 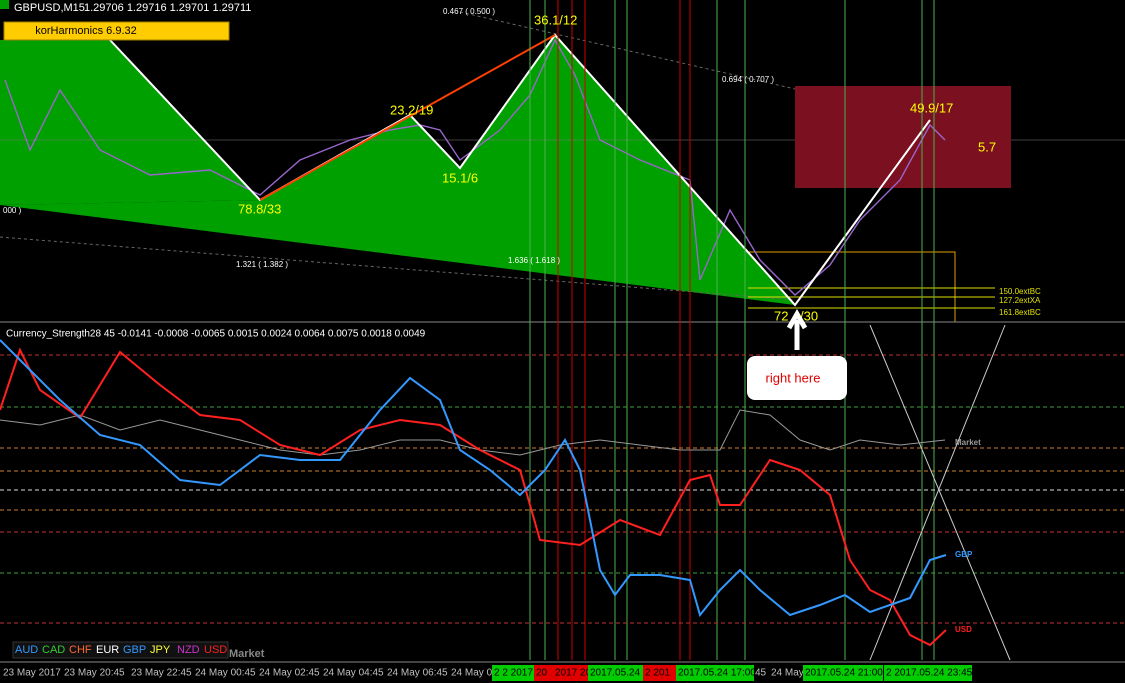 What do you see at coordinates (1020, 300) in the screenshot?
I see `ext-label: 127.2extXA` at bounding box center [1020, 300].